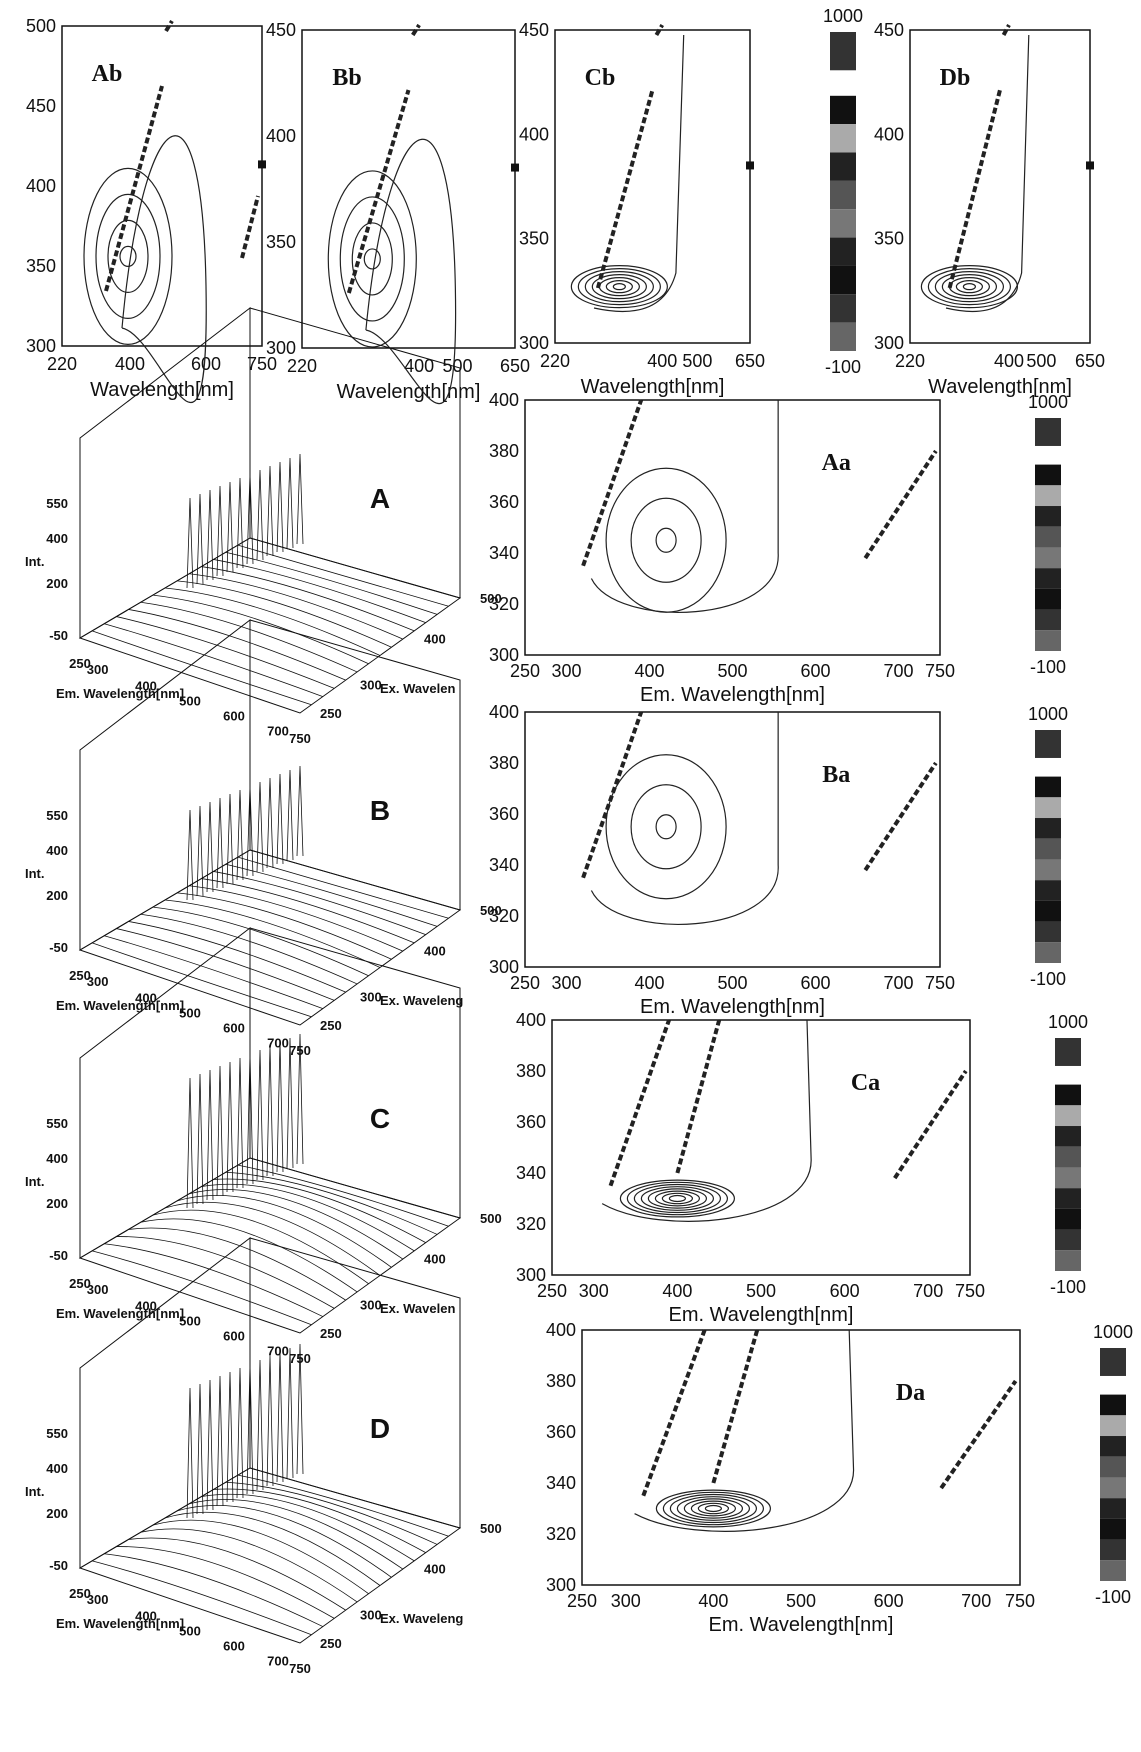 The height and width of the screenshot is (1752, 1141). What do you see at coordinates (41, 26) in the screenshot?
I see `panel-ab-ytick: 500` at bounding box center [41, 26].